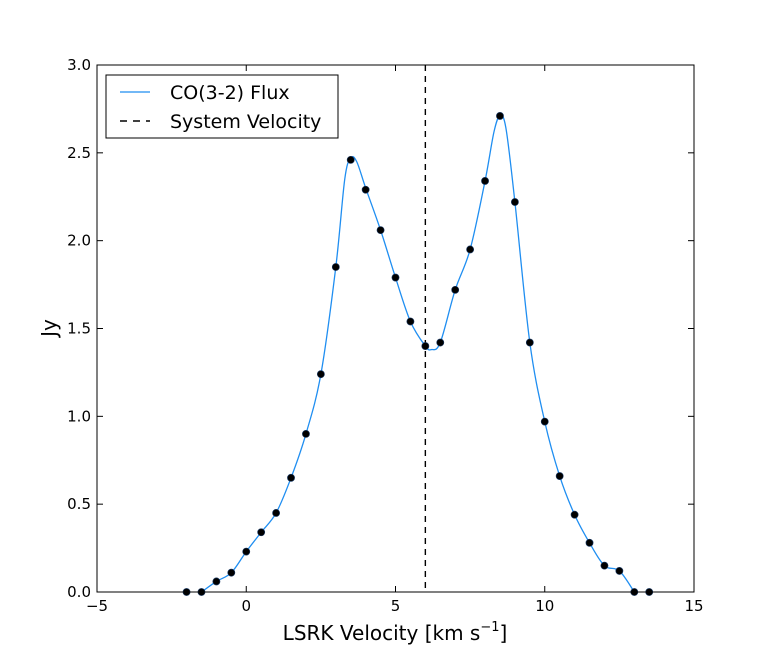  I want to click on x-axis-label-end: ], so click(504, 633).